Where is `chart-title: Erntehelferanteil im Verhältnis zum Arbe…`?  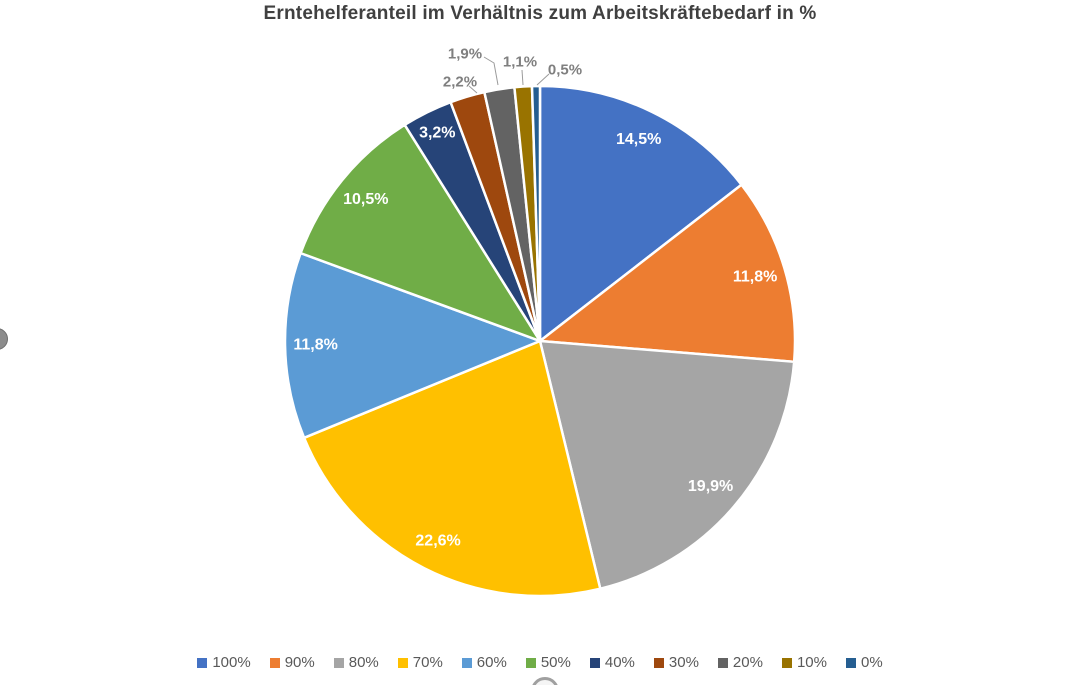 chart-title: Erntehelferanteil im Verhältnis zum Arbe… is located at coordinates (540, 13).